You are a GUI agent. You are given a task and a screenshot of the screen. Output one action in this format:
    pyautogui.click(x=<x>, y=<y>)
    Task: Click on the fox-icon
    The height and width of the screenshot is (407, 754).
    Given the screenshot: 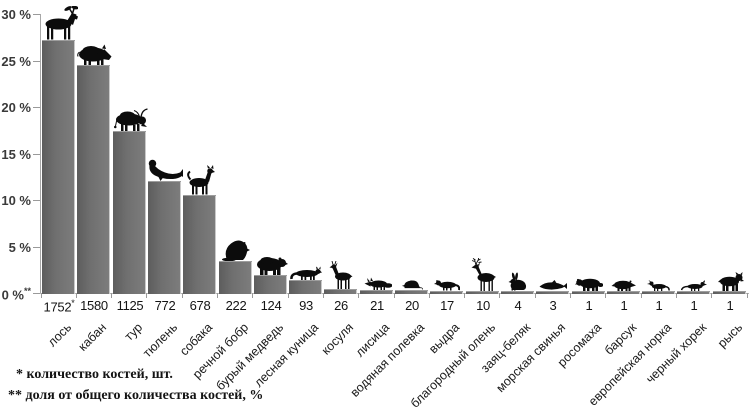 What is the action you would take?
    pyautogui.click(x=377, y=283)
    